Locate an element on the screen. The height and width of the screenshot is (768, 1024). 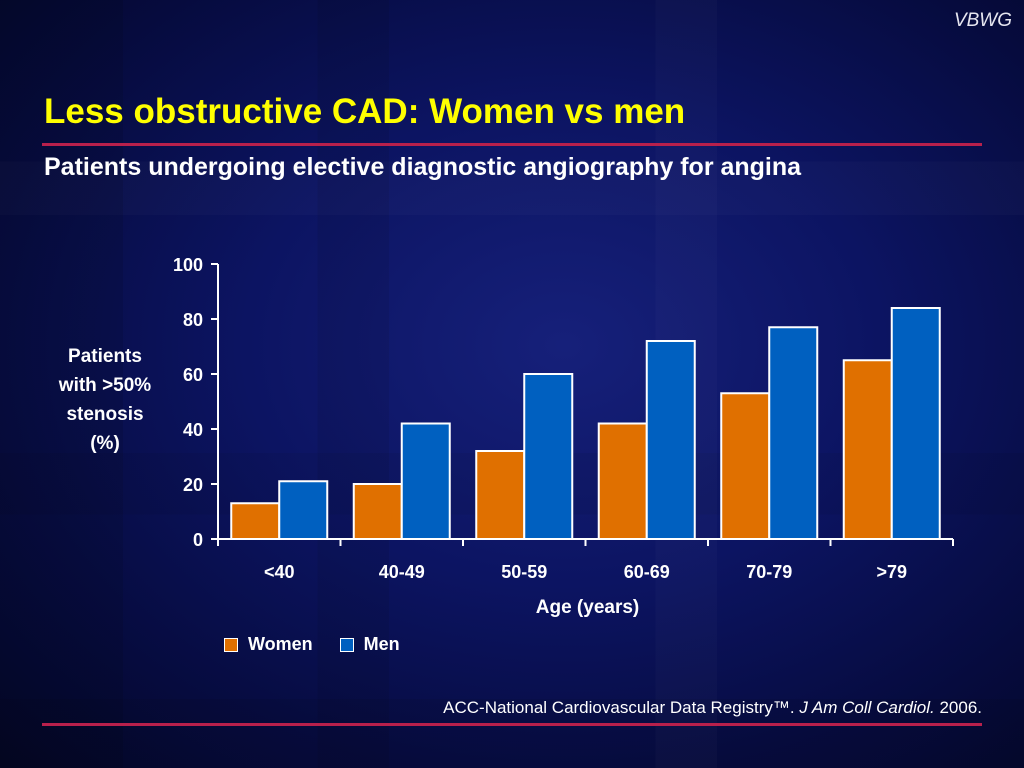
citation-year: 2006. is located at coordinates (958, 707).